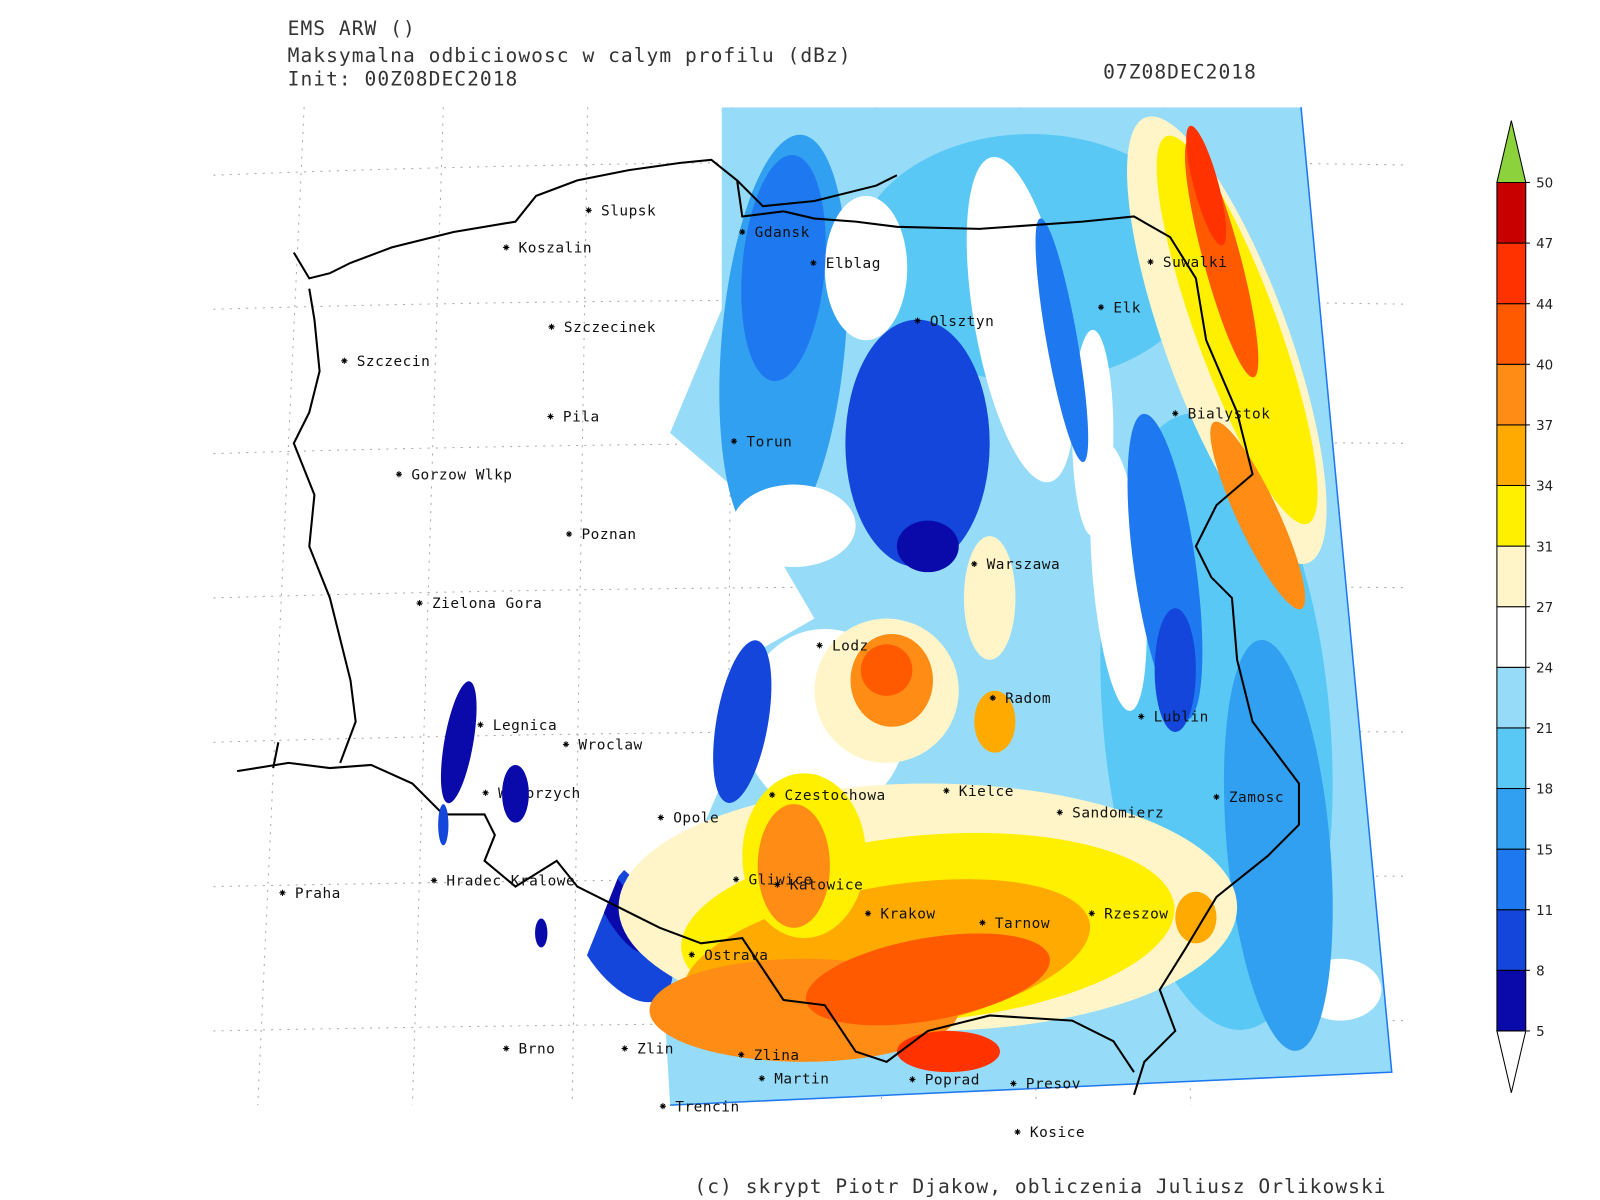 This screenshot has height=1200, width=1600. What do you see at coordinates (1110, 814) in the screenshot?
I see `city: Sandomierz` at bounding box center [1110, 814].